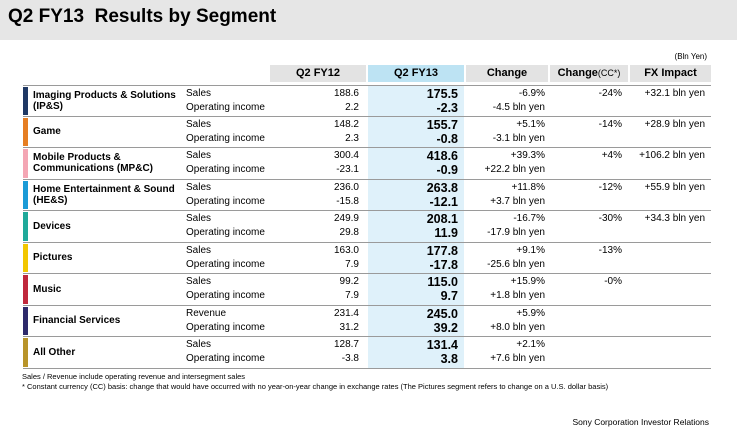  Describe the element at coordinates (530, 344) in the screenshot. I see `change-value: +2.1%` at that location.